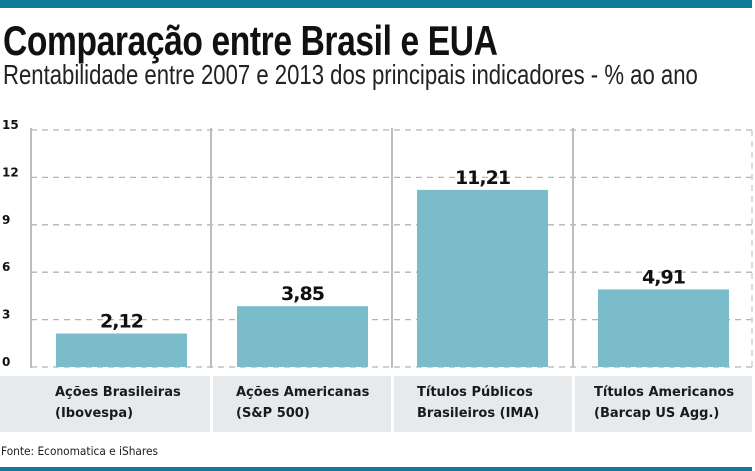 Image resolution: width=755 pixels, height=471 pixels. Describe the element at coordinates (6, 267) in the screenshot. I see `y-tick-label: 6` at that location.